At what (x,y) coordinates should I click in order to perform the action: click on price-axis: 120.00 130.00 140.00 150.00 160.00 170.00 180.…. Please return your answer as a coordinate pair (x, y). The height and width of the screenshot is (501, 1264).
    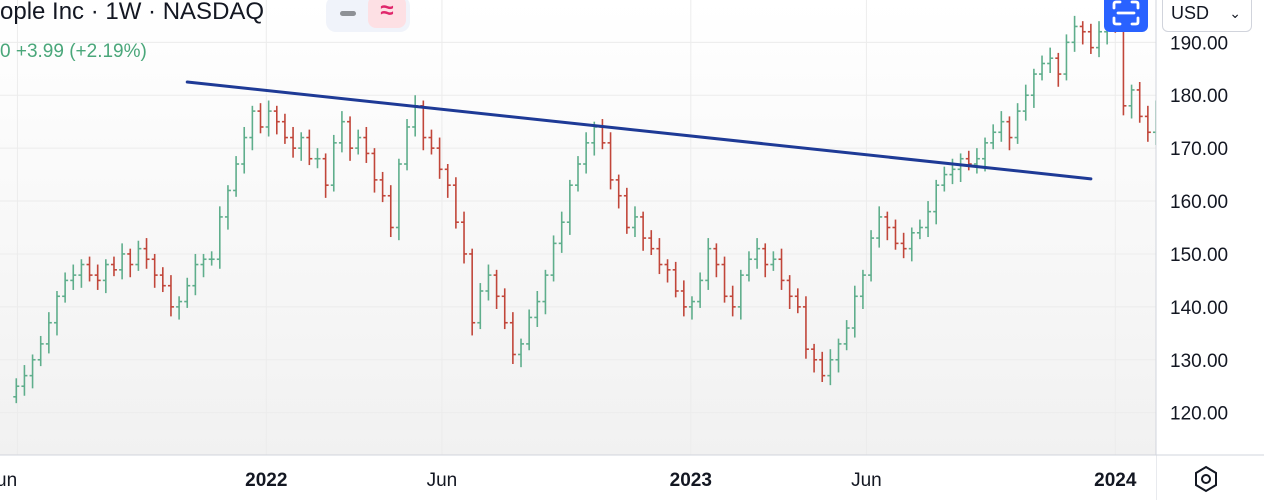
    Looking at the image, I should click on (1209, 250).